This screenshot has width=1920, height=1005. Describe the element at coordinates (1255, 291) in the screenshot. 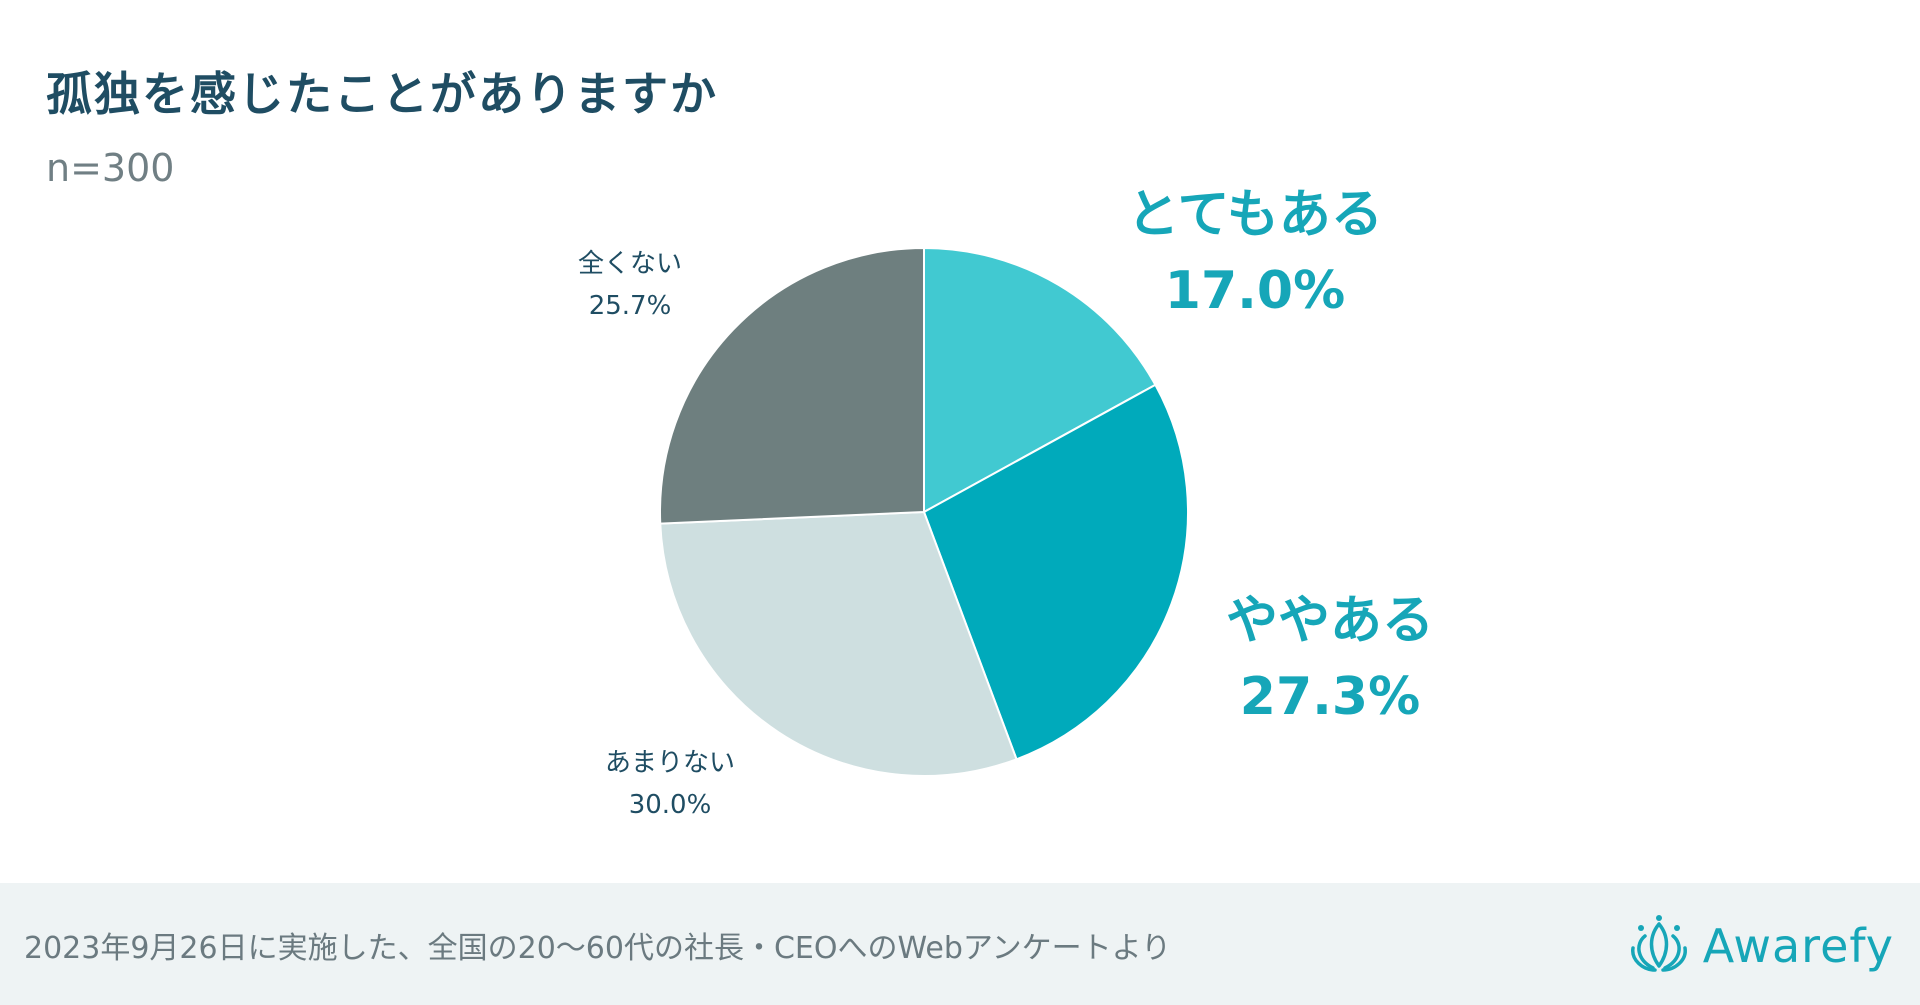

I see `slice-label-value: 17.0%` at that location.